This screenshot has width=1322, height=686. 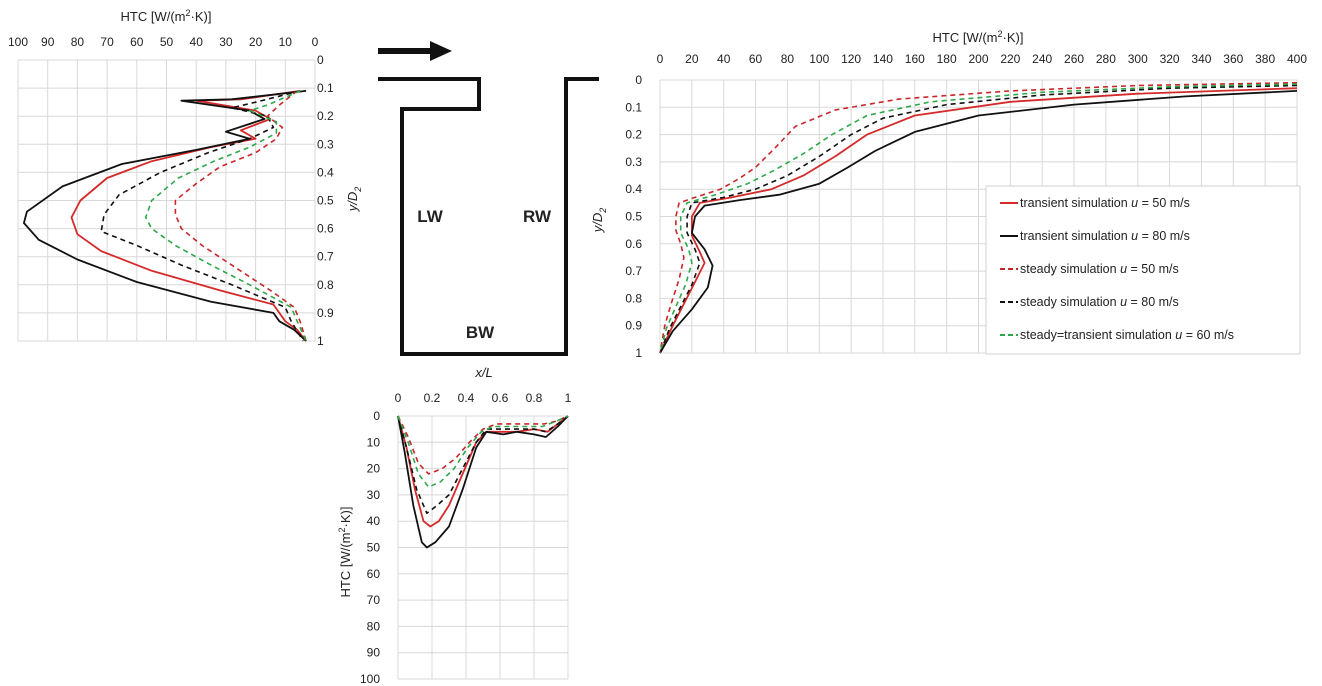 What do you see at coordinates (483, 372) in the screenshot?
I see `bottom-x-axis-title: x/L` at bounding box center [483, 372].